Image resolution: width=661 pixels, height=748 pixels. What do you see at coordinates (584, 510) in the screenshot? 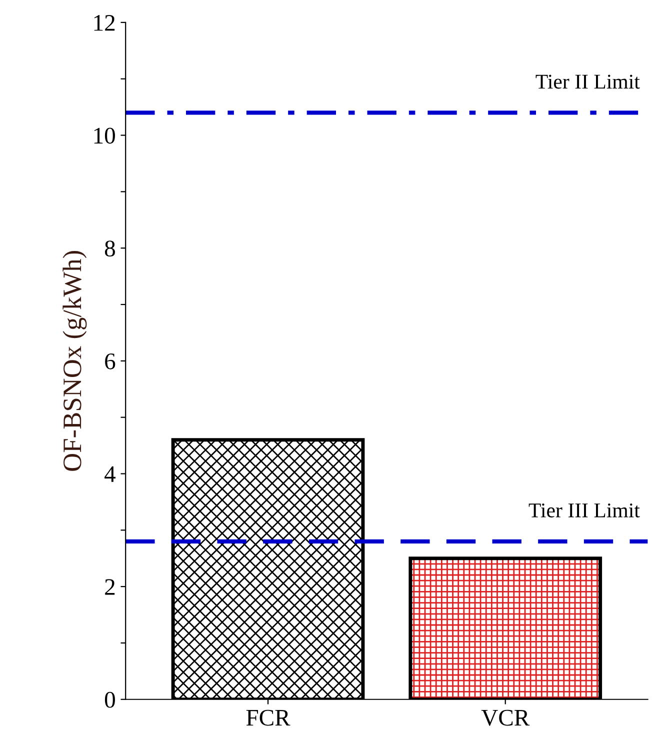
I see `ref-line-label: Tier III Limit` at bounding box center [584, 510].